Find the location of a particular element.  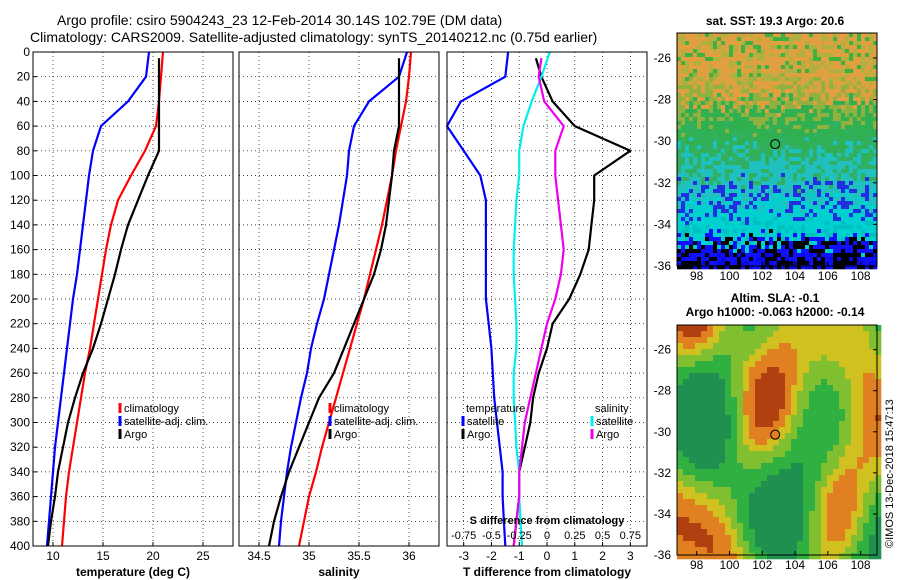

sst_map-ytick-label: -30 is located at coordinates (663, 141).